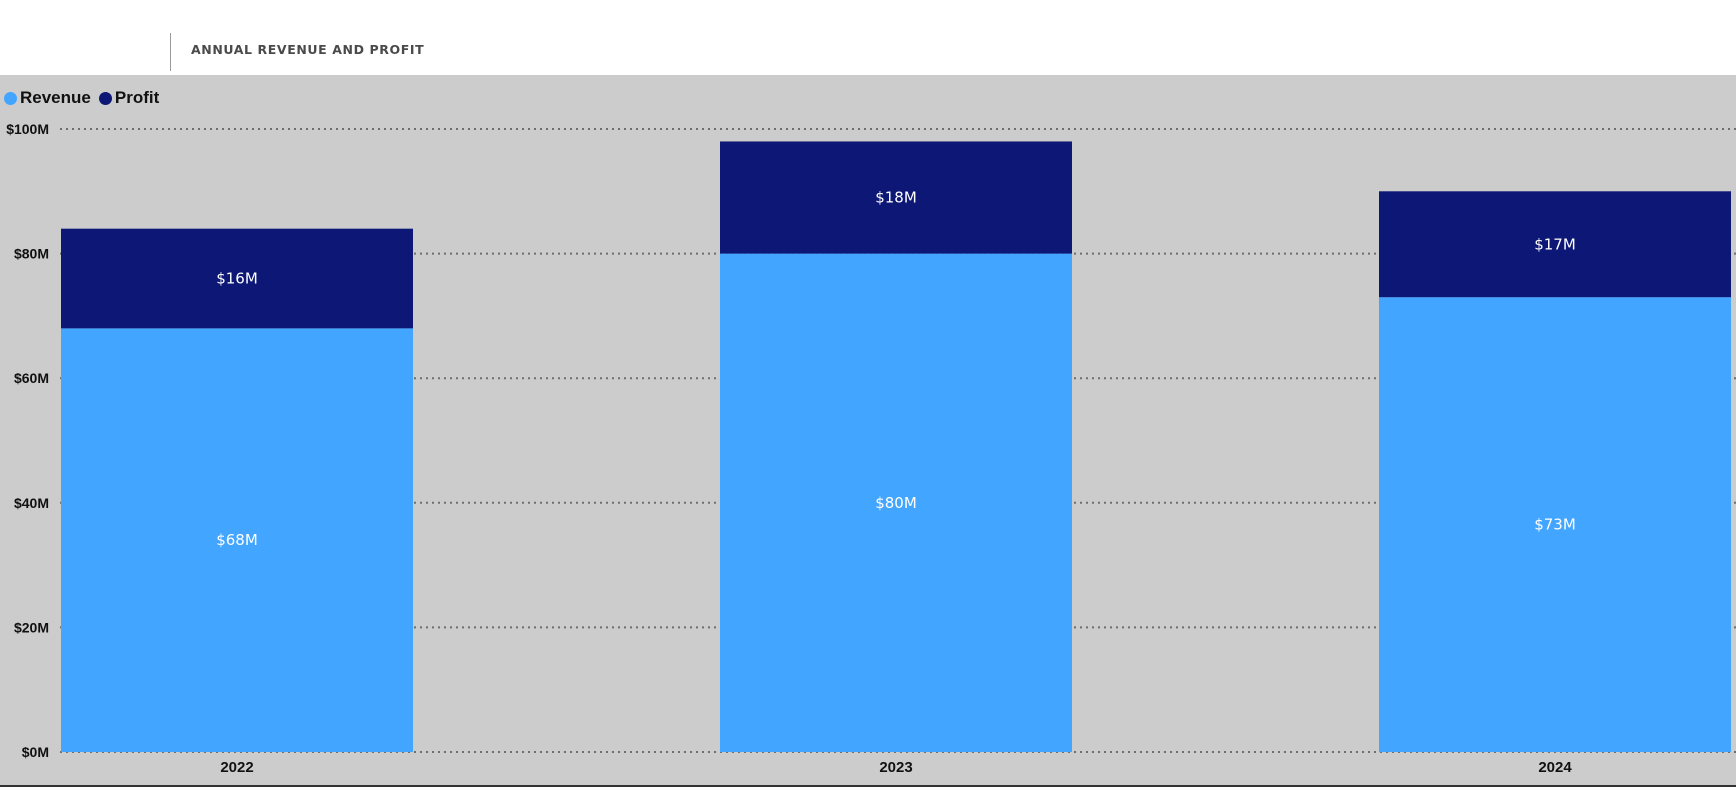 This screenshot has width=1736, height=787. What do you see at coordinates (55, 97) in the screenshot?
I see `legend-label-revenue: Revenue` at bounding box center [55, 97].